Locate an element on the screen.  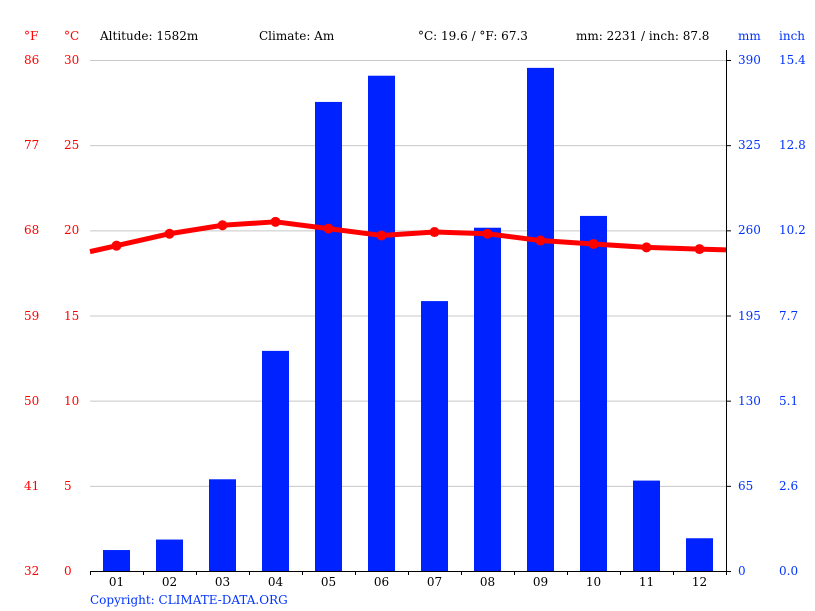
celsius-tick-label: 30 is located at coordinates (72, 60).